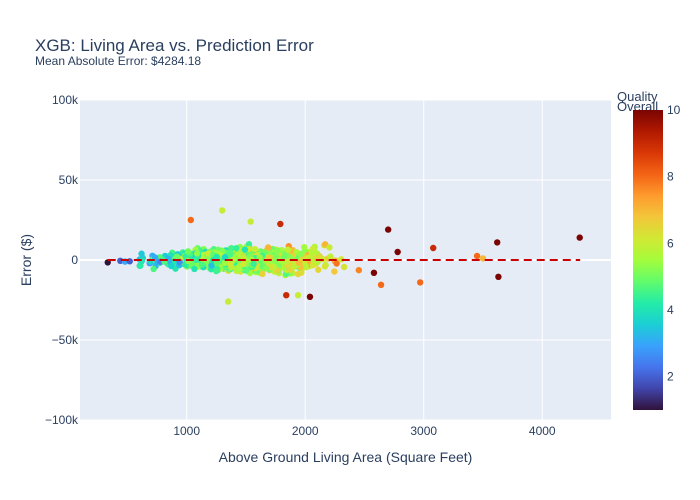  Describe the element at coordinates (343, 256) in the screenshot. I see `data-points` at that location.